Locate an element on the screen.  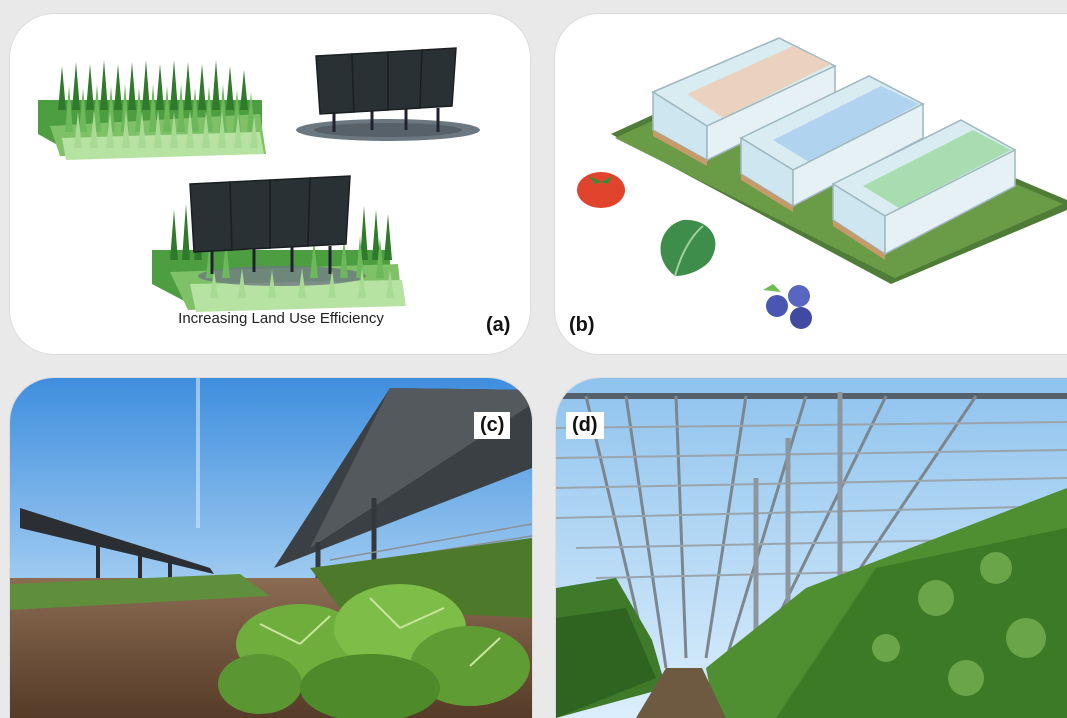
zucchini-plant is located at coordinates (374, 651).